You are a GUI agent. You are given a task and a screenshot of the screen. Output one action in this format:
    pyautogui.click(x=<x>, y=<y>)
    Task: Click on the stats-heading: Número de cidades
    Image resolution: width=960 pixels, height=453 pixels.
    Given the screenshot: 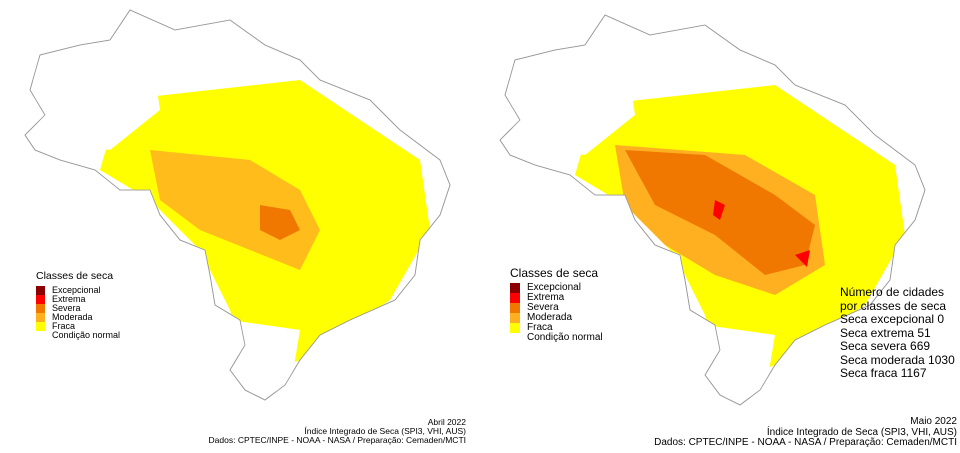 What is the action you would take?
    pyautogui.click(x=892, y=292)
    